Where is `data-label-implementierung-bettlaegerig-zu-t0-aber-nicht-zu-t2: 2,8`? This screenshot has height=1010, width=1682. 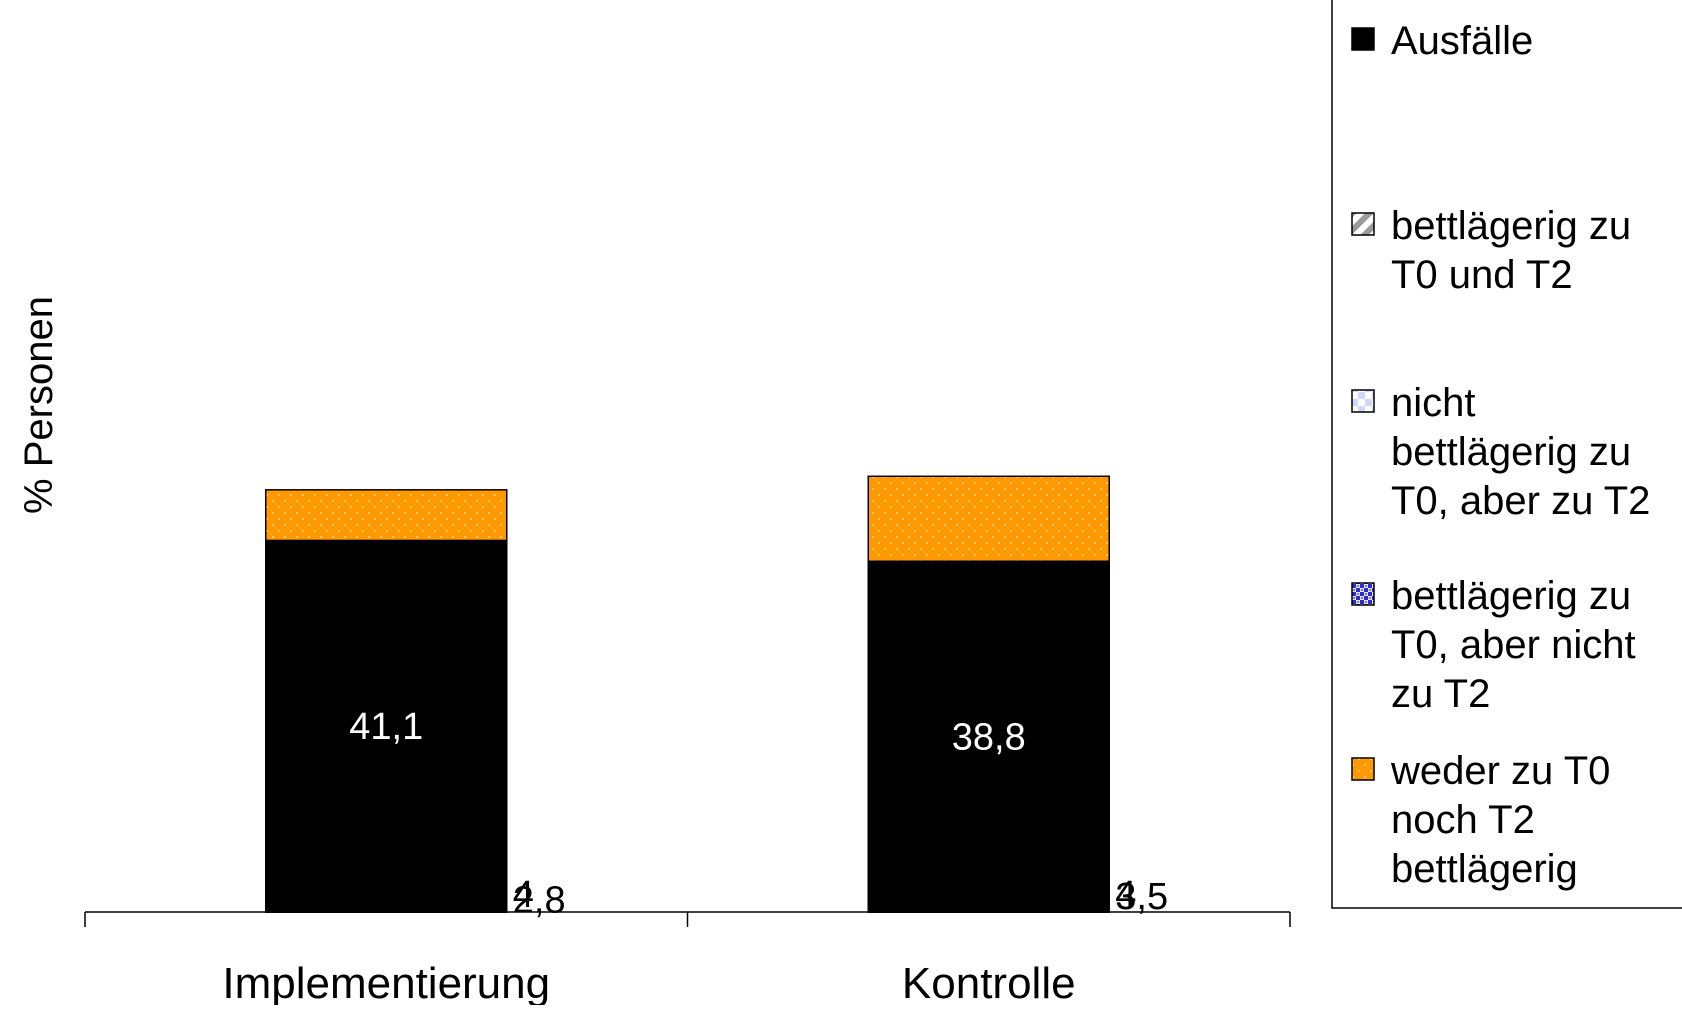 data-label-implementierung-bettlaegerig-zu-t0-aber-nicht-zu-t2: 2,8 is located at coordinates (539, 900).